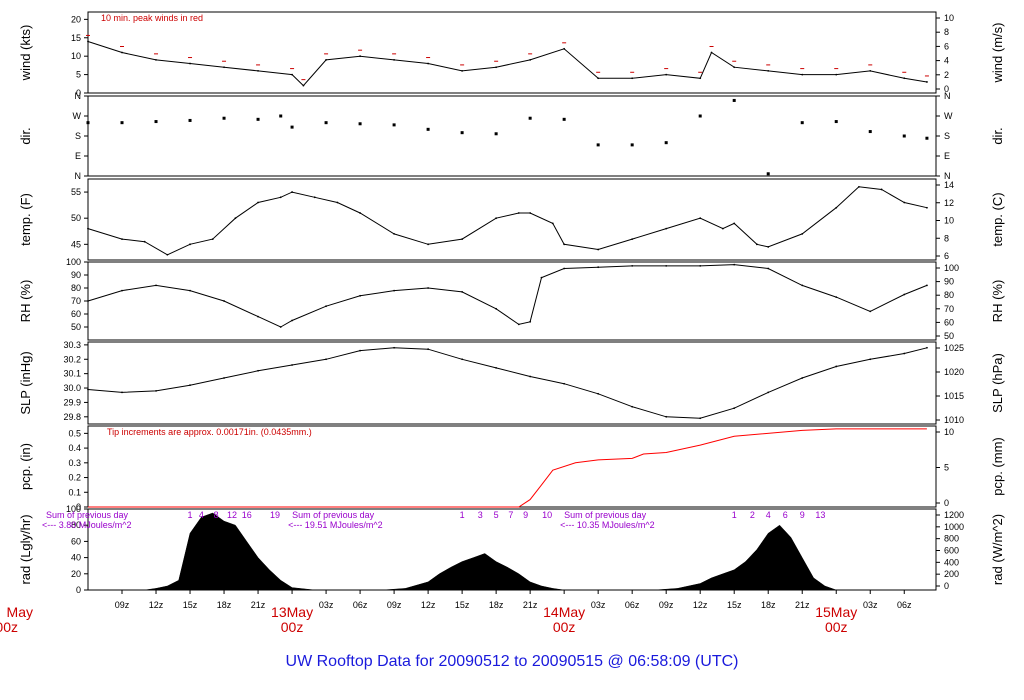 This screenshot has width=1024, height=700. Describe the element at coordinates (232, 515) in the screenshot. I see `hour-mark: 12` at that location.